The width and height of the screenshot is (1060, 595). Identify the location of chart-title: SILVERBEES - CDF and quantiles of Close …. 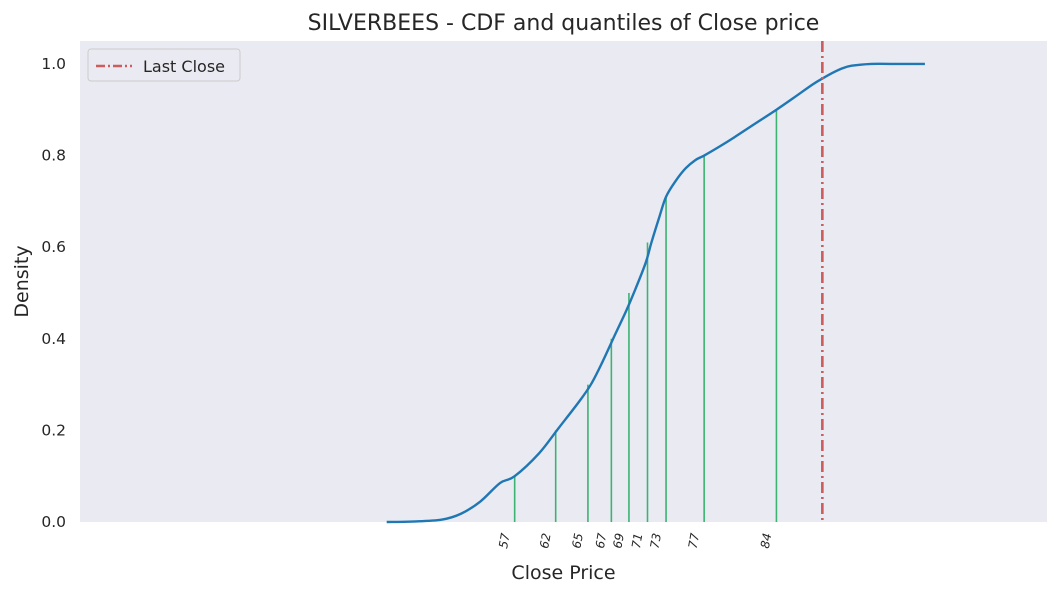
(564, 23).